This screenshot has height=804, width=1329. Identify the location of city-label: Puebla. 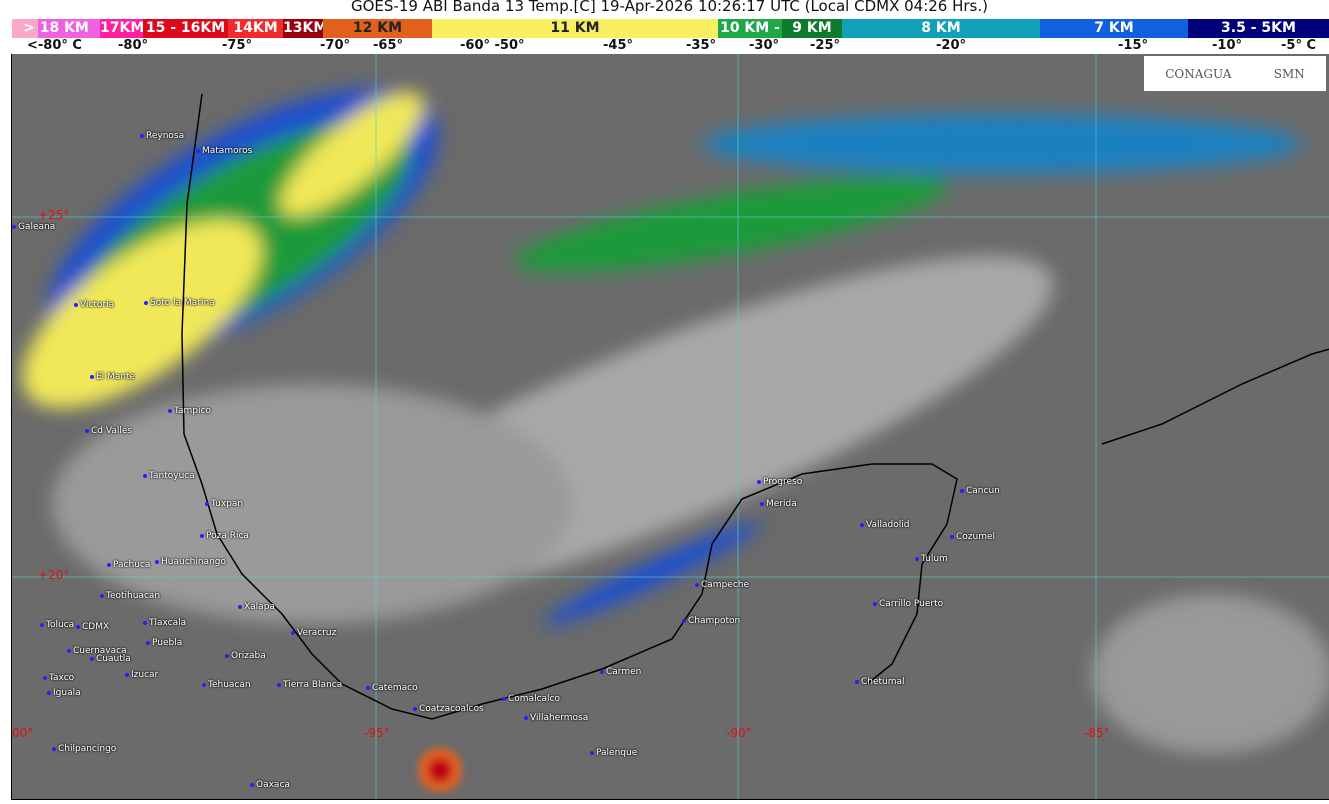
(164, 643).